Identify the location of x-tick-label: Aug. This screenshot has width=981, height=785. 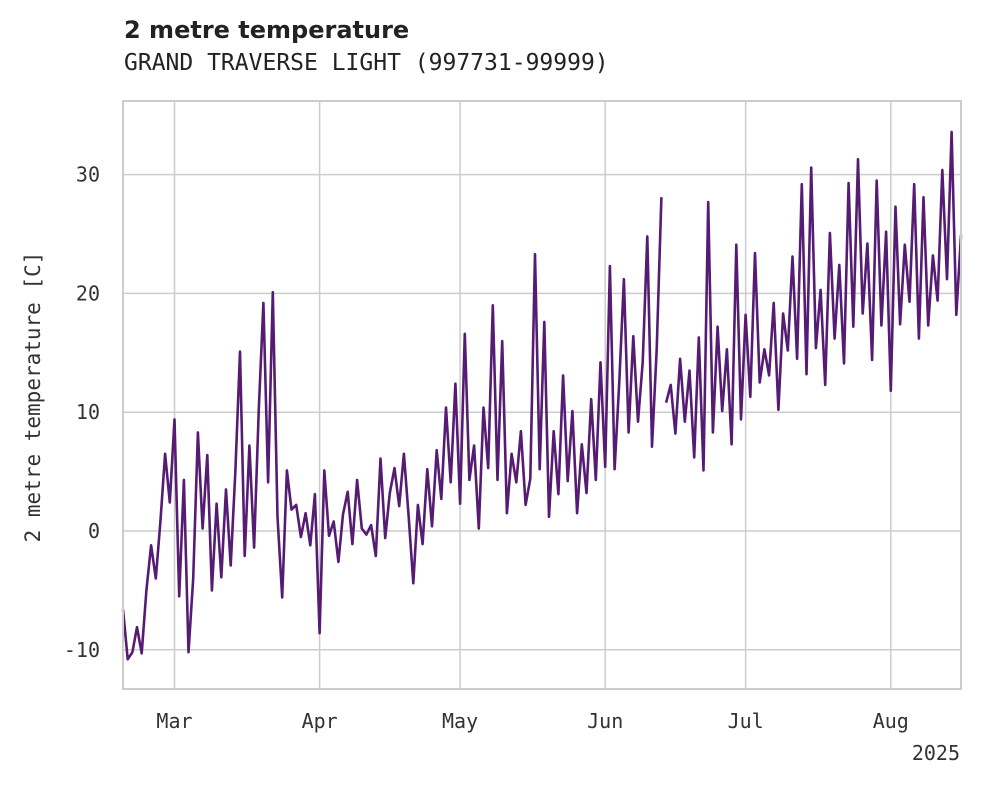
(891, 721).